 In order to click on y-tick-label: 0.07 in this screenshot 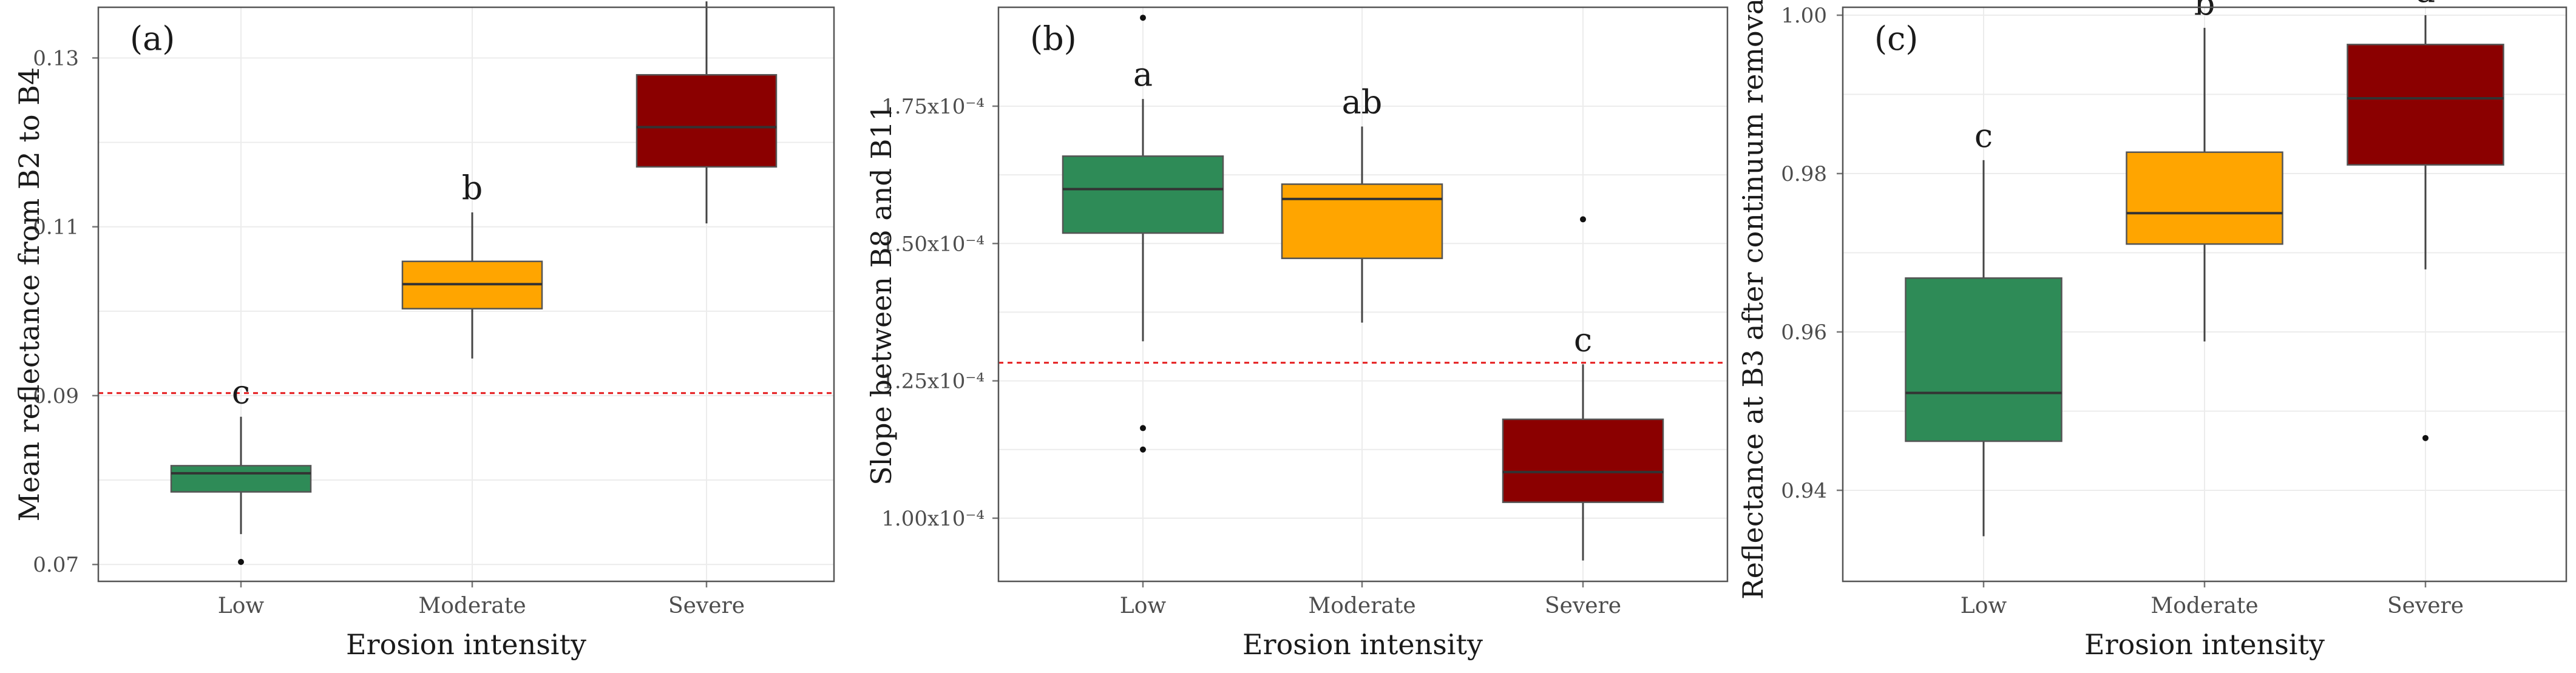, I will do `click(56, 565)`.